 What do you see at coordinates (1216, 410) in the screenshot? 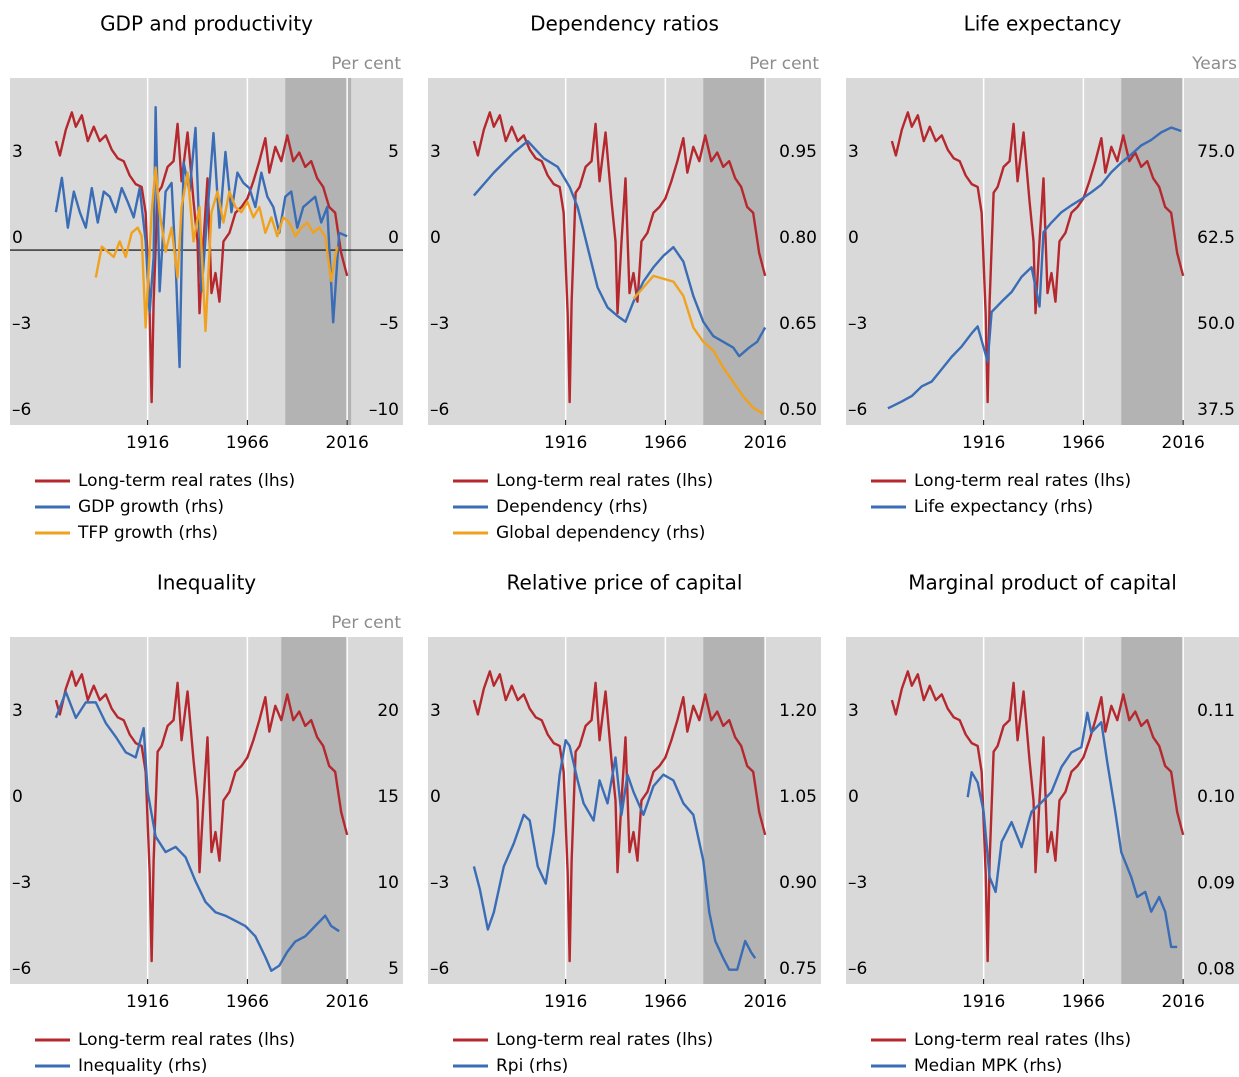
I see `y2-tick-label: 37.5` at bounding box center [1216, 410].